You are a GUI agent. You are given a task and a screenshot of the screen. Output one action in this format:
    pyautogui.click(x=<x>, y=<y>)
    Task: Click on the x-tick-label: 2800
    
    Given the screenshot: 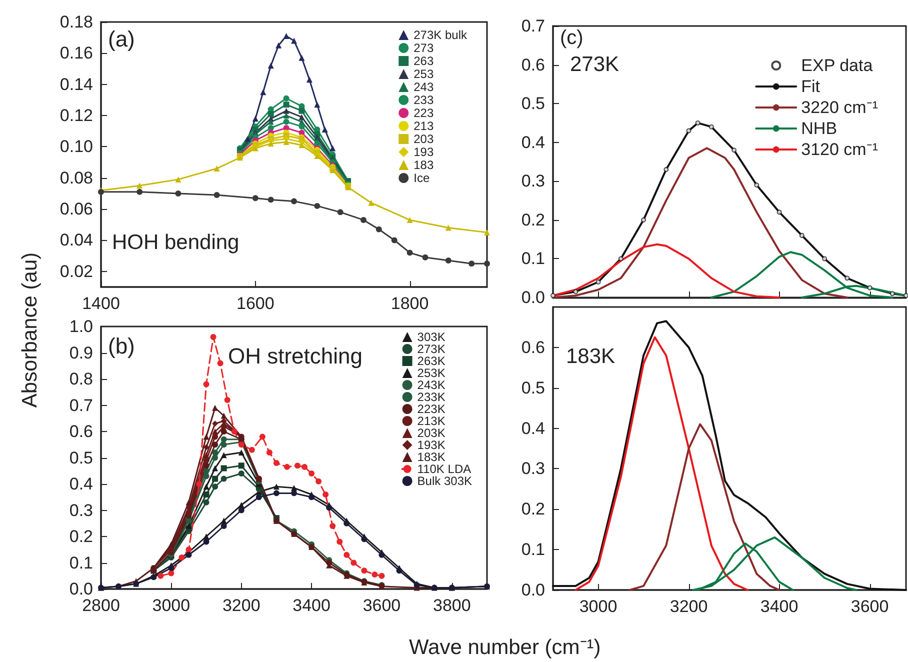 What is the action you would take?
    pyautogui.click(x=101, y=605)
    